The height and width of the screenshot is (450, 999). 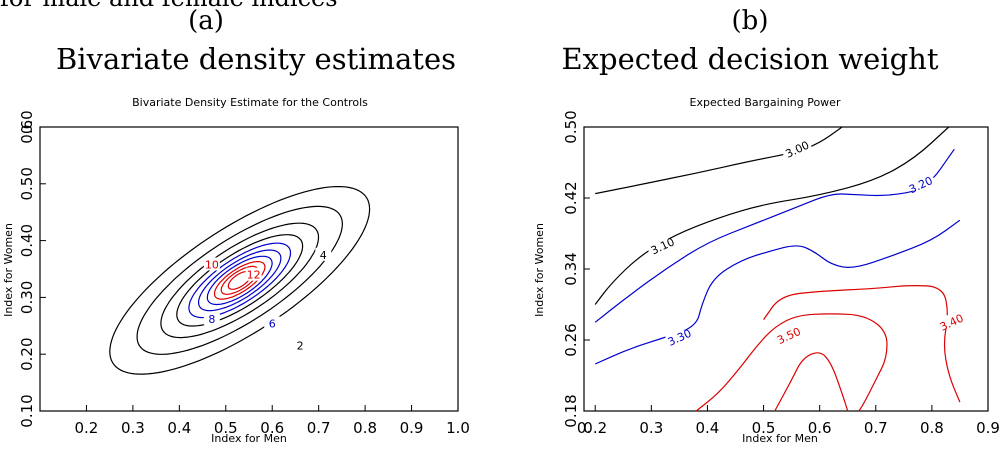 I want to click on contour-label: 3.40, so click(x=952, y=323).